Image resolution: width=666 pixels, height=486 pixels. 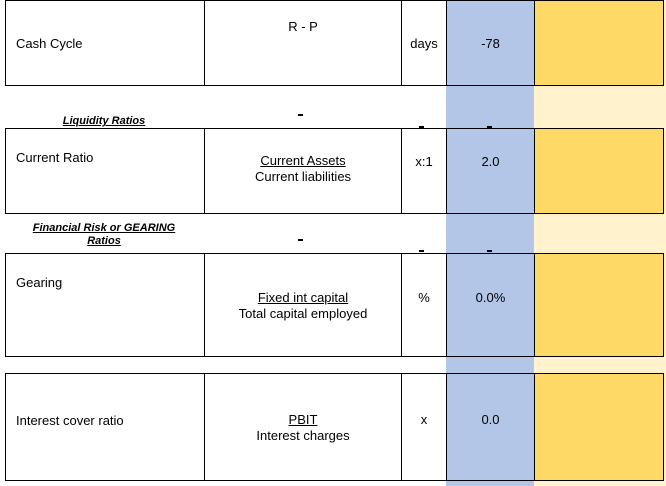 I want to click on value-cell-gearing: 0.0%, so click(x=490, y=305).